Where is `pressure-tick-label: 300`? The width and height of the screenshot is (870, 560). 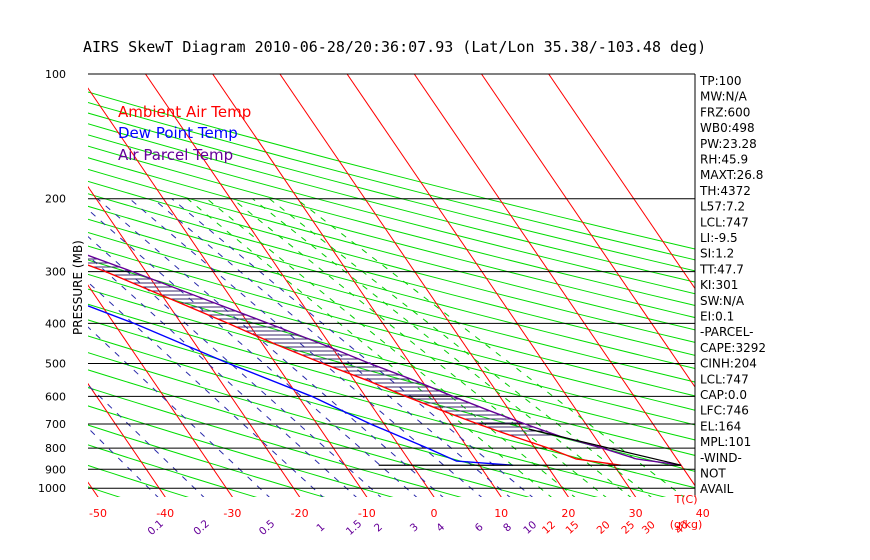
pressure-tick-label: 300 is located at coordinates (55, 272).